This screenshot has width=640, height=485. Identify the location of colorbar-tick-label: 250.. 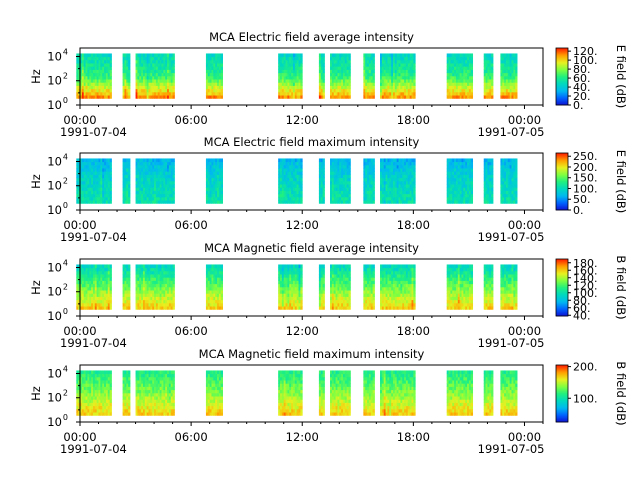
(585, 156).